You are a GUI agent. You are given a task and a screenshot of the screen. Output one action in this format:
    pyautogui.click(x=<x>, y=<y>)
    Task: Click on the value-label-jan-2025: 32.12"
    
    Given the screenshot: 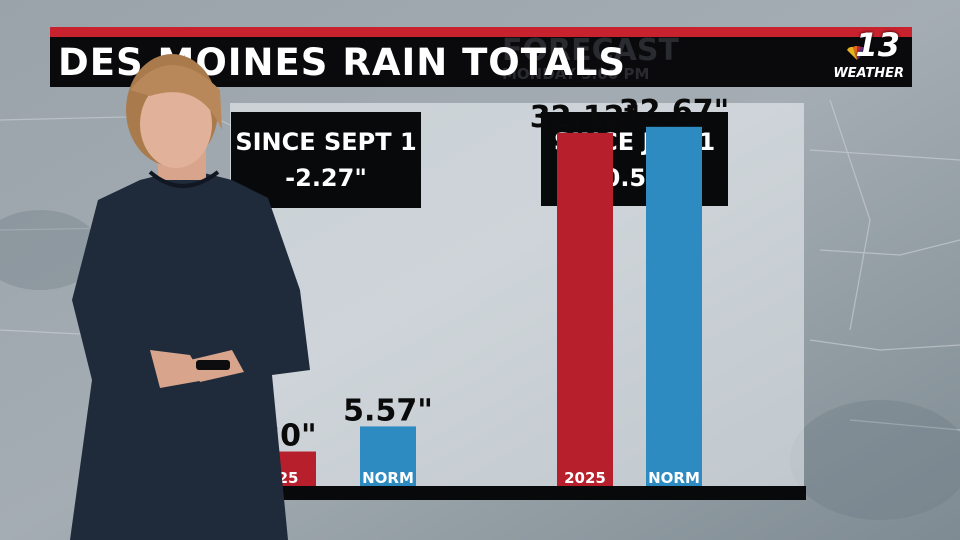 What is the action you would take?
    pyautogui.click(x=585, y=117)
    